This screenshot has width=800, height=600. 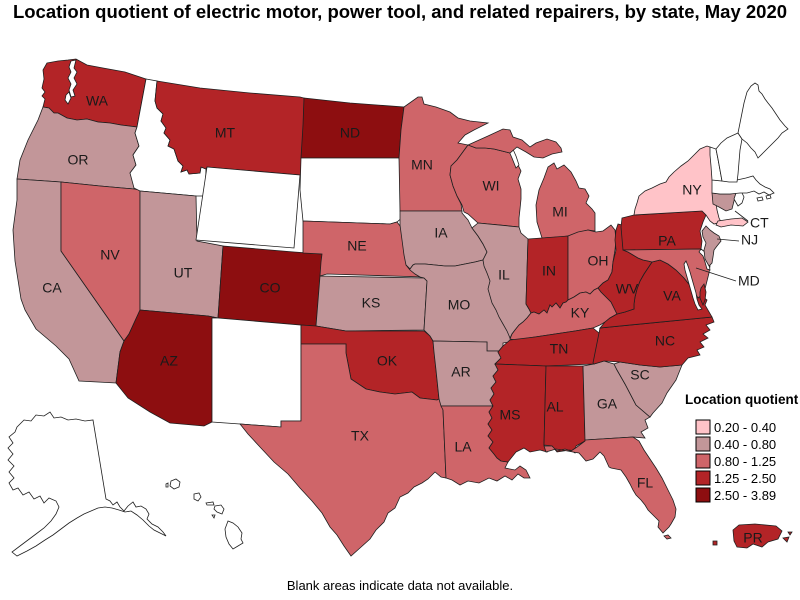 I want to click on svg-text: MT, so click(x=225, y=133).